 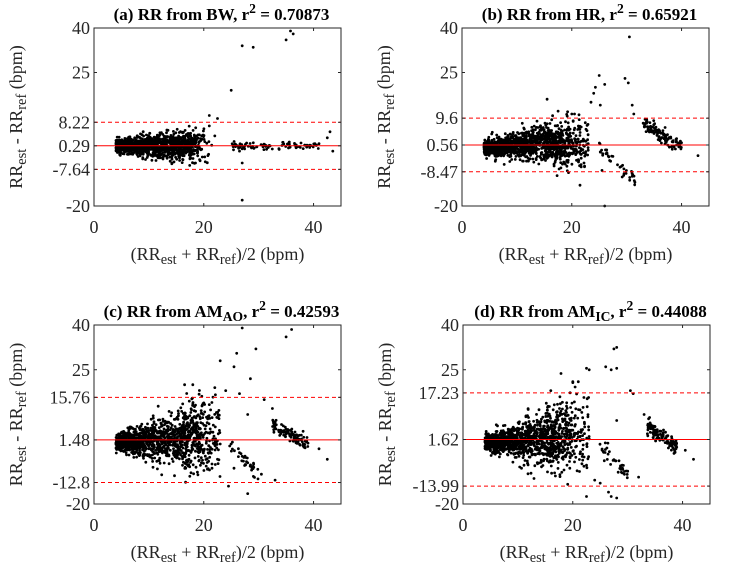 What do you see at coordinates (70, 397) in the screenshot?
I see `y-tick-label: 15.76` at bounding box center [70, 397].